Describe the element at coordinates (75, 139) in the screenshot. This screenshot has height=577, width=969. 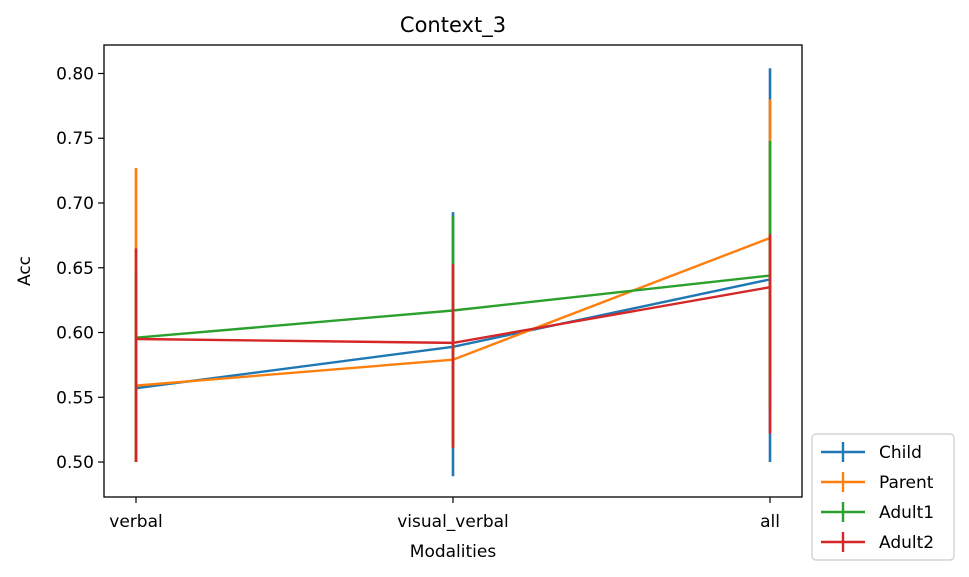
I see `y-tick-label: 0.75` at that location.